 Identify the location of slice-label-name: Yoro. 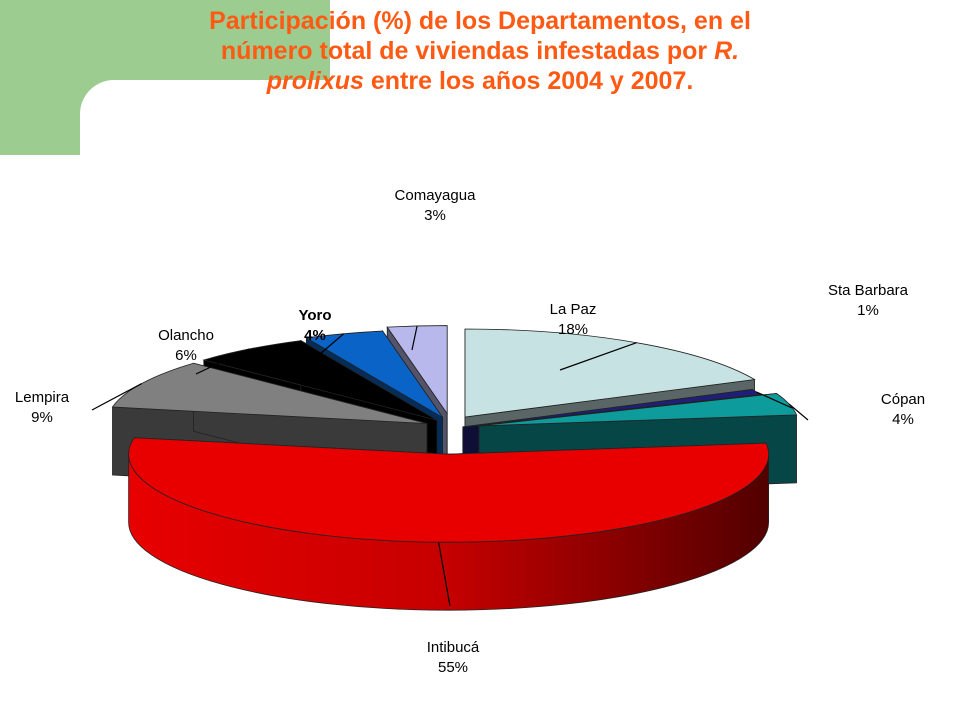
(314, 315).